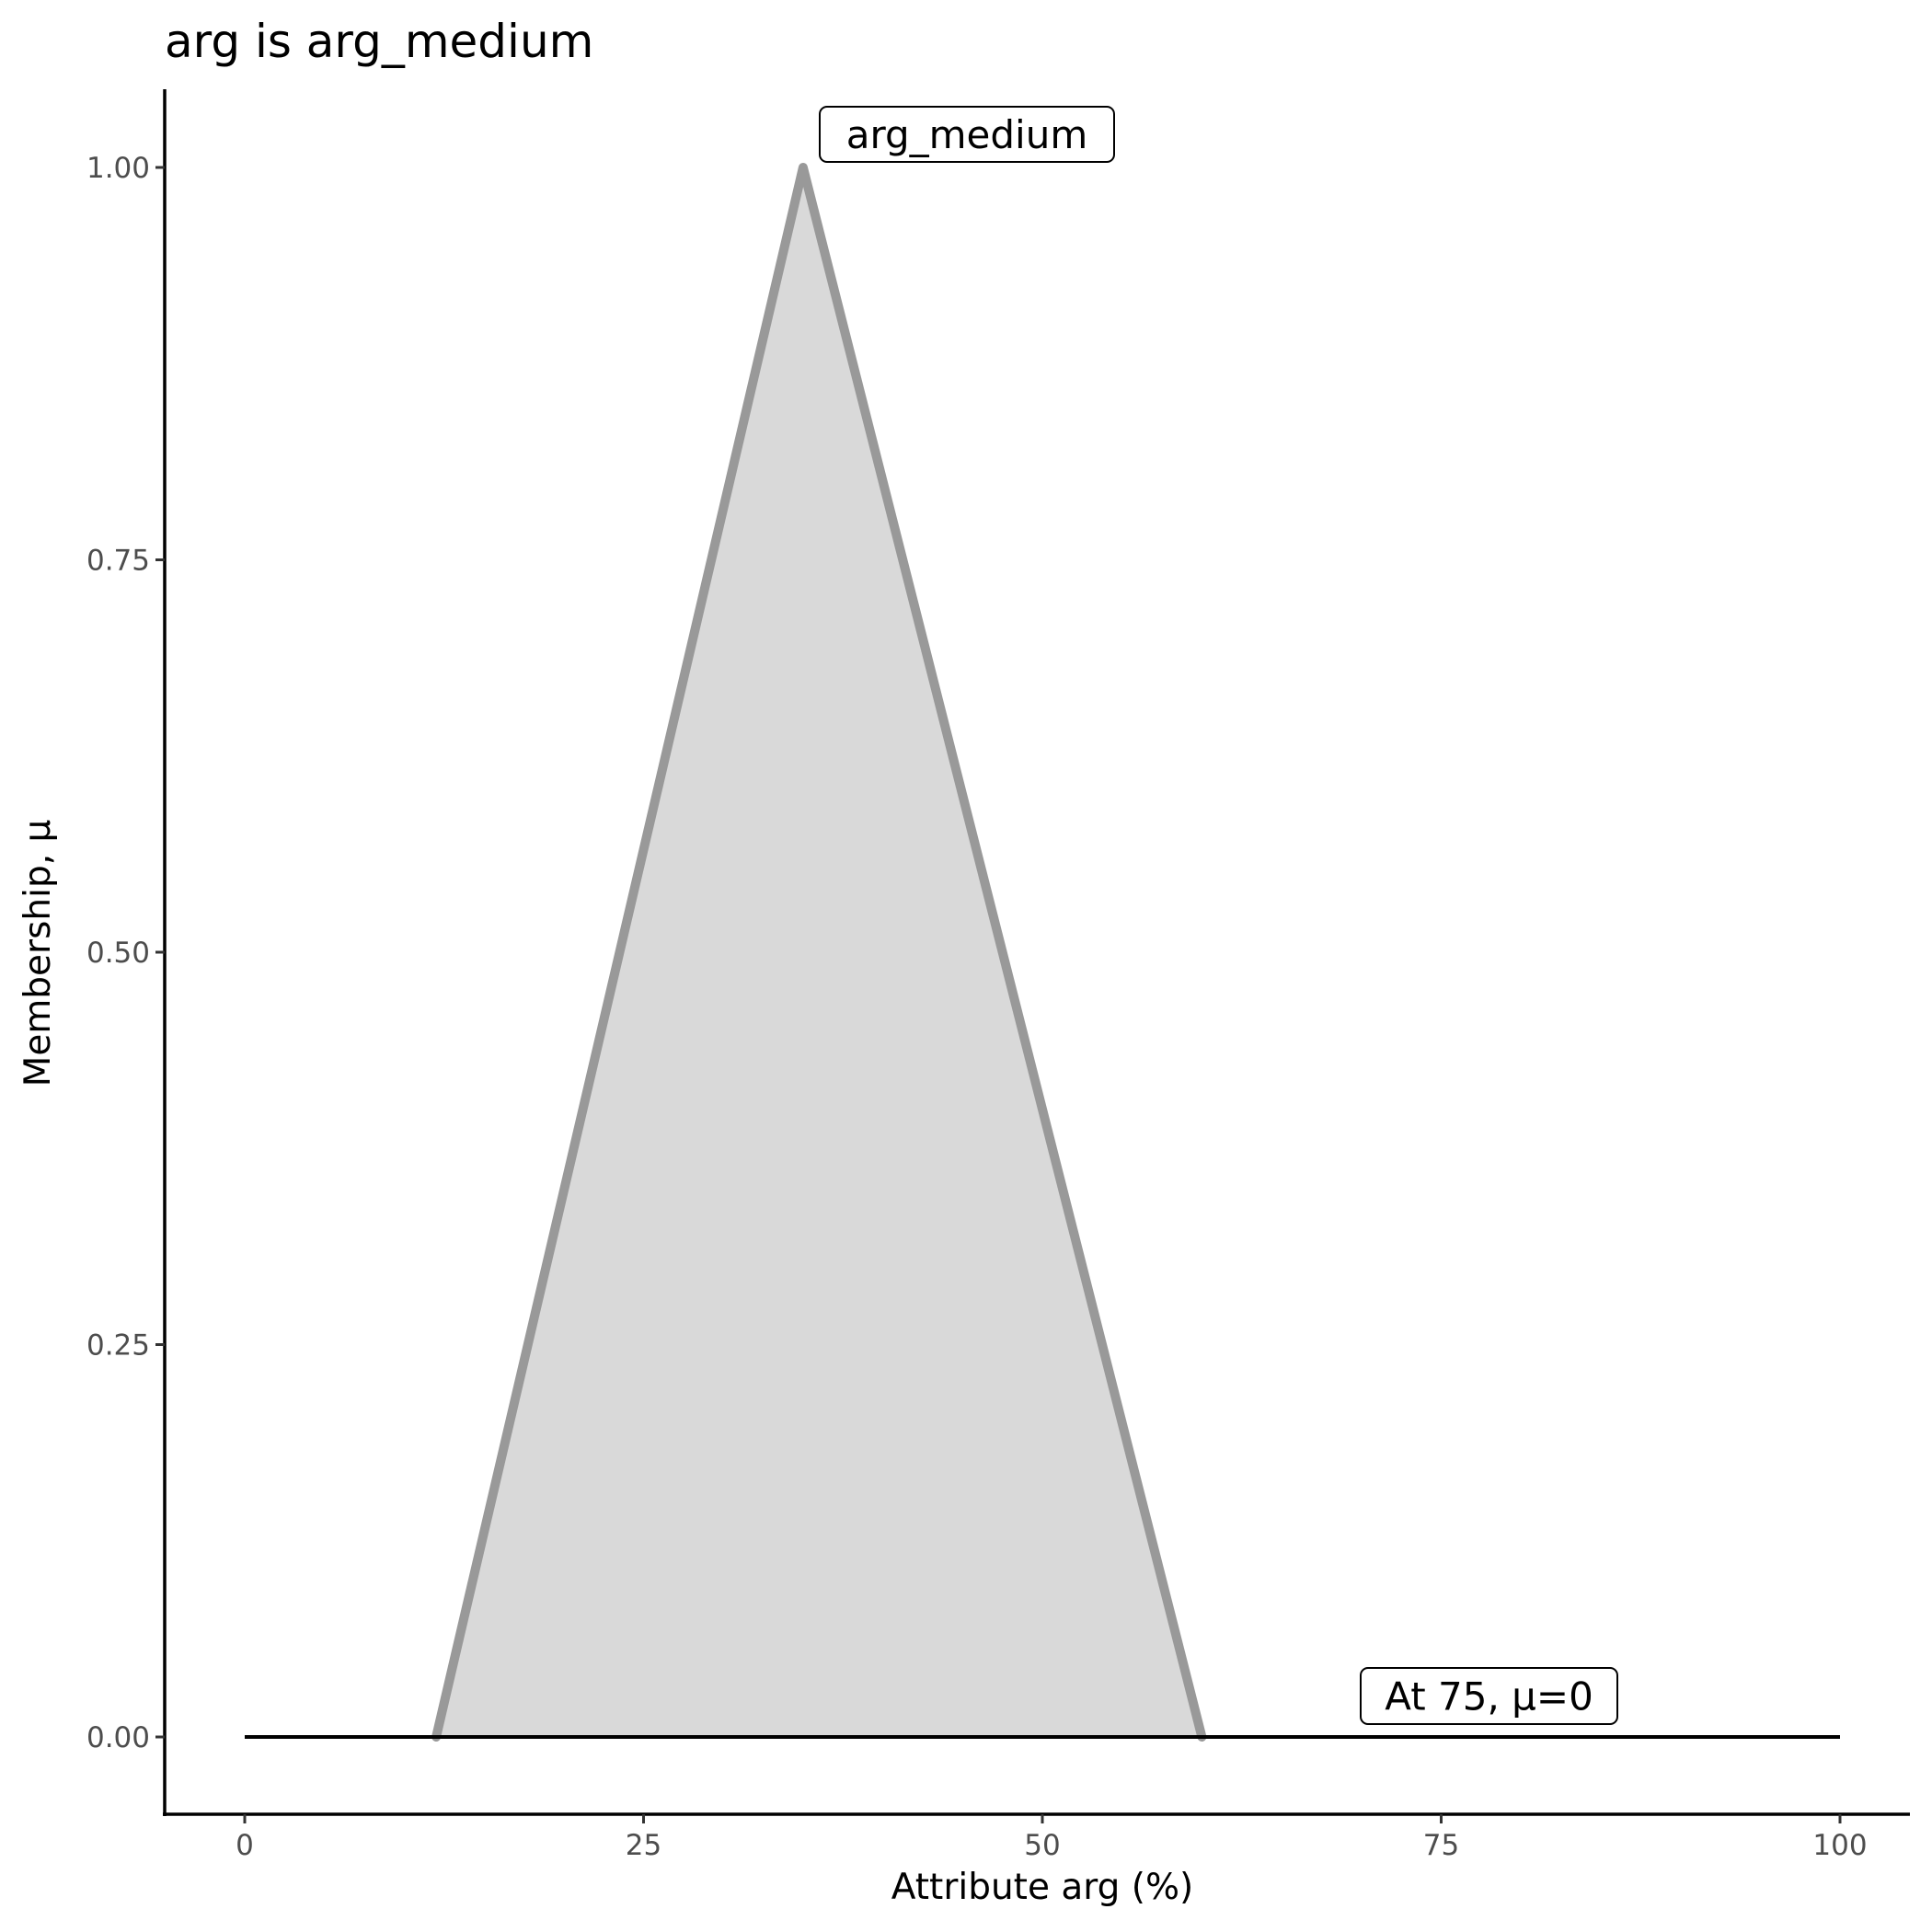 This screenshot has height=1932, width=1932. I want to click on annotation-label: arg_medium, so click(967, 134).